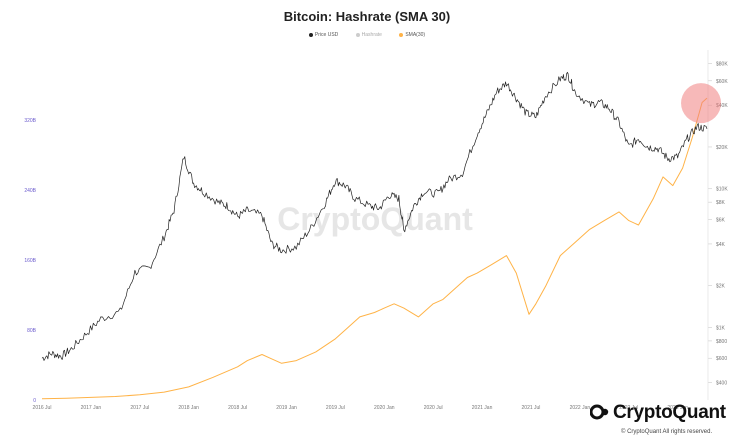 This screenshot has height=444, width=734. What do you see at coordinates (323, 35) in the screenshot?
I see `legend-item-price: Price USD` at bounding box center [323, 35].